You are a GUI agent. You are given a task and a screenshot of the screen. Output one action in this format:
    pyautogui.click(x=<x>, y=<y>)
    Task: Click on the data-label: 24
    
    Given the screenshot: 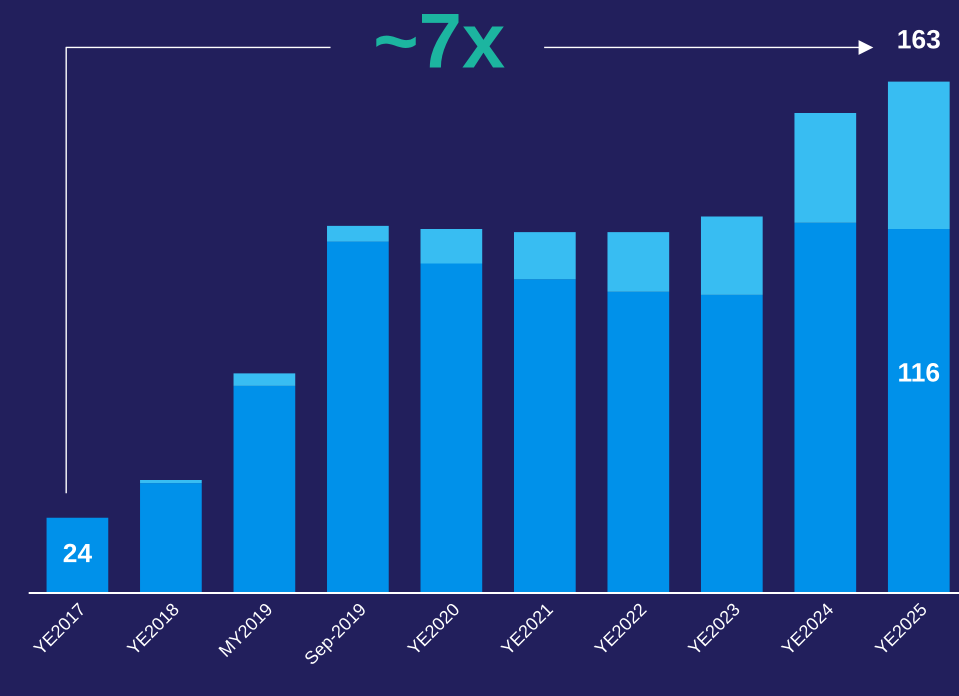 What is the action you would take?
    pyautogui.click(x=78, y=553)
    